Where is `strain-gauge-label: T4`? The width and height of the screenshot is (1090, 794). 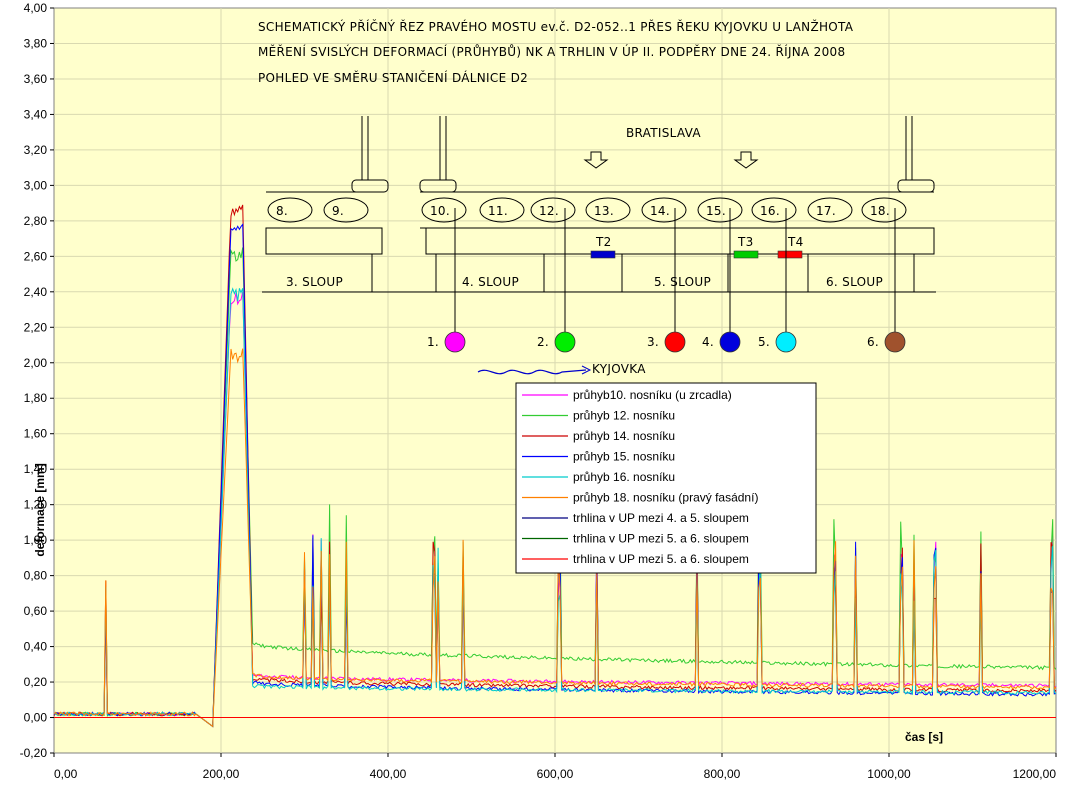
strain-gauge-label: T4 is located at coordinates (795, 242).